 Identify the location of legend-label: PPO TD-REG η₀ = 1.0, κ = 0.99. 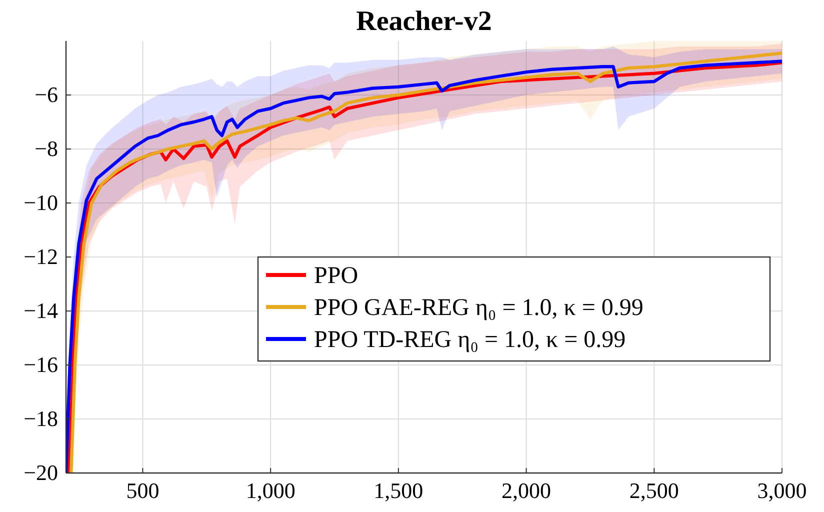
(470, 340).